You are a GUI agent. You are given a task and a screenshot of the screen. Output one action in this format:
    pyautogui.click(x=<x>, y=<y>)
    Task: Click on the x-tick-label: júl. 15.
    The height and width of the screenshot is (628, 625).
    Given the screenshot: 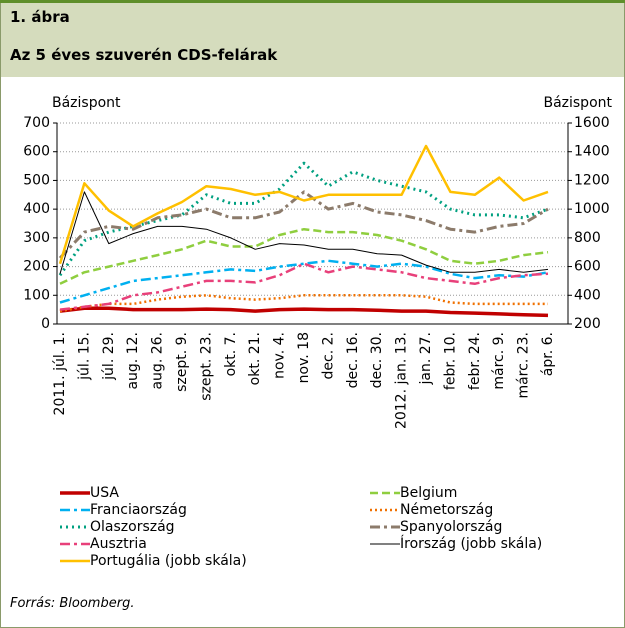 What is the action you would take?
    pyautogui.click(x=84, y=356)
    